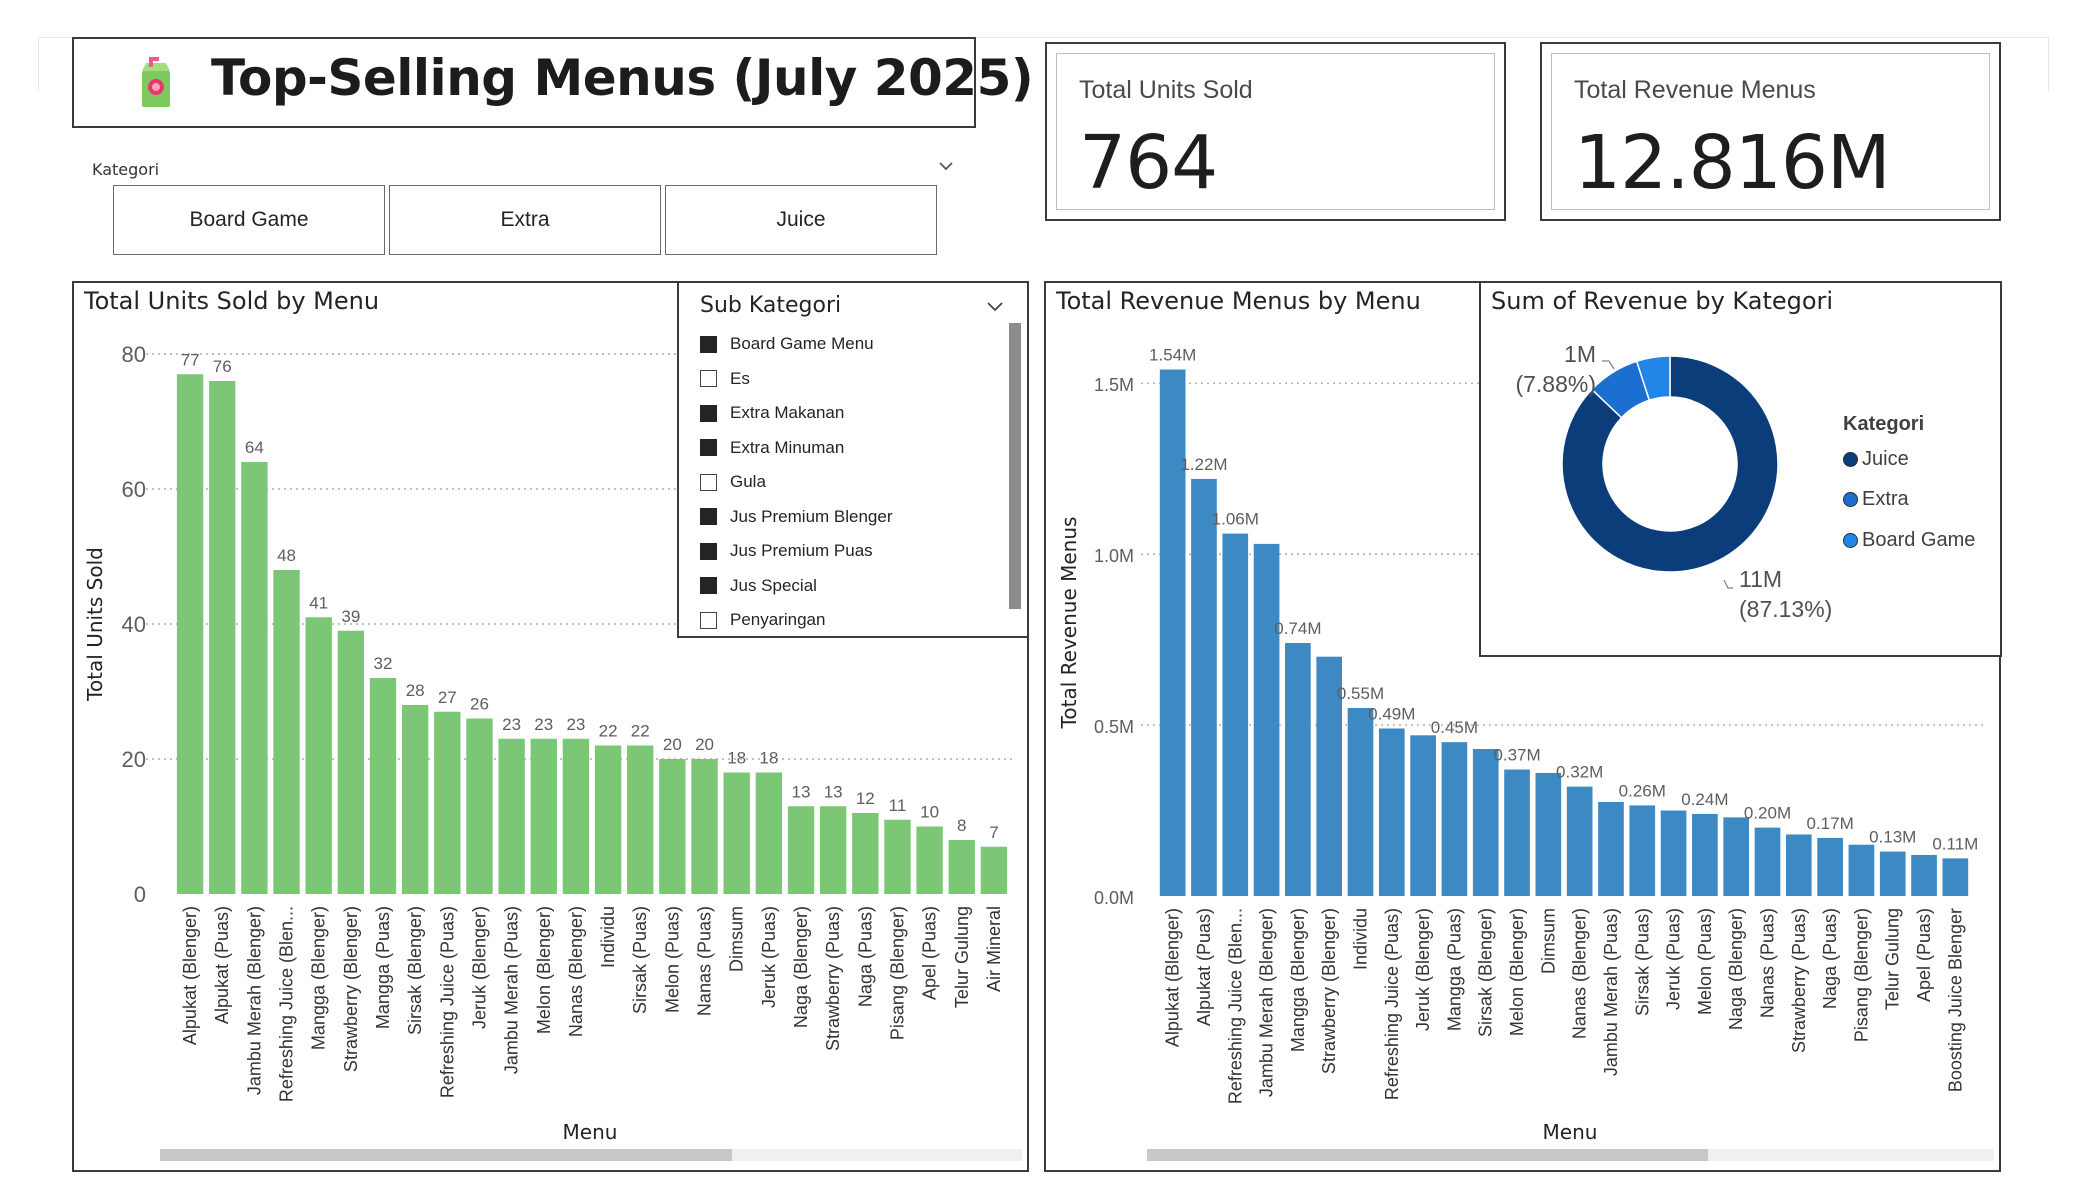  Describe the element at coordinates (801, 220) in the screenshot. I see `kategori-button-juice: Juice` at that location.